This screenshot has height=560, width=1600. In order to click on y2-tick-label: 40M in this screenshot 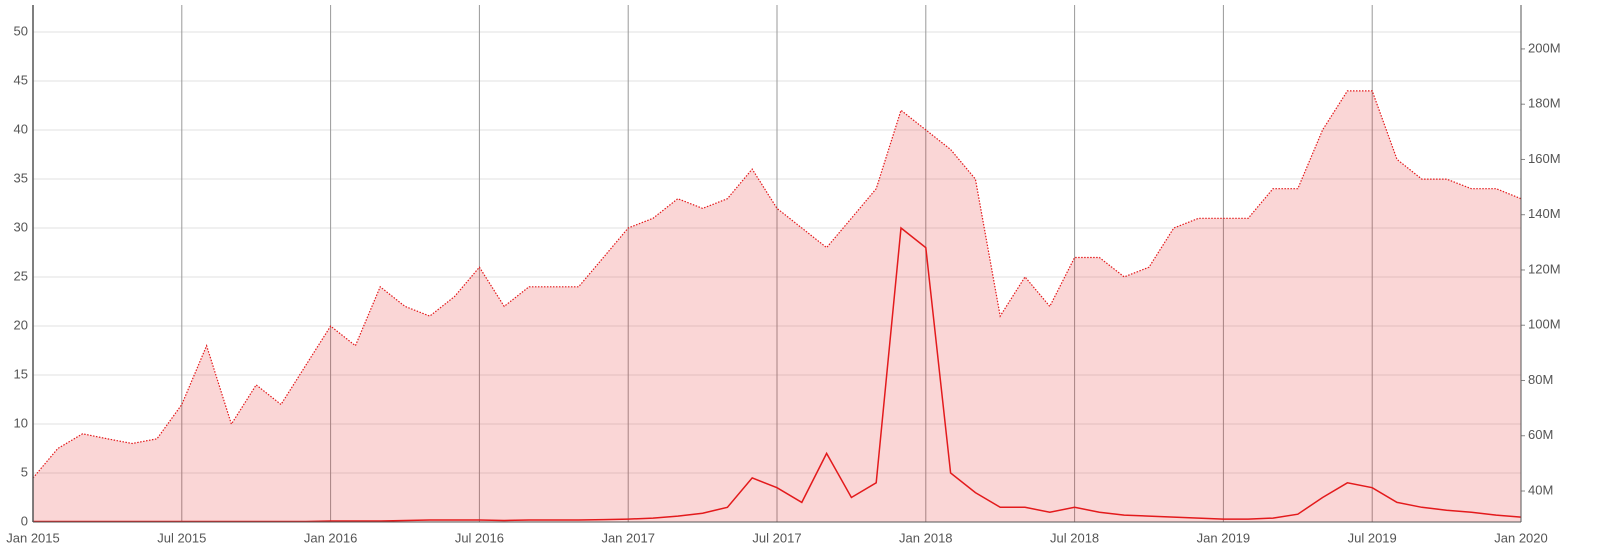, I will do `click(1540, 489)`.